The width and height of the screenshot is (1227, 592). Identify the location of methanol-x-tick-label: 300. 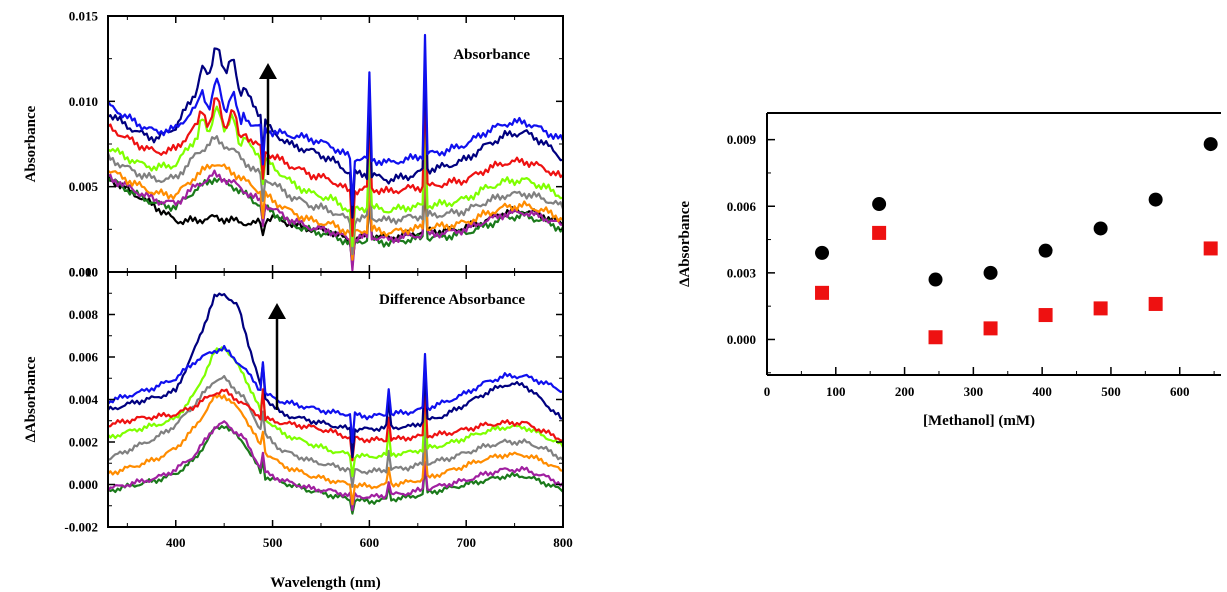
(974, 391).